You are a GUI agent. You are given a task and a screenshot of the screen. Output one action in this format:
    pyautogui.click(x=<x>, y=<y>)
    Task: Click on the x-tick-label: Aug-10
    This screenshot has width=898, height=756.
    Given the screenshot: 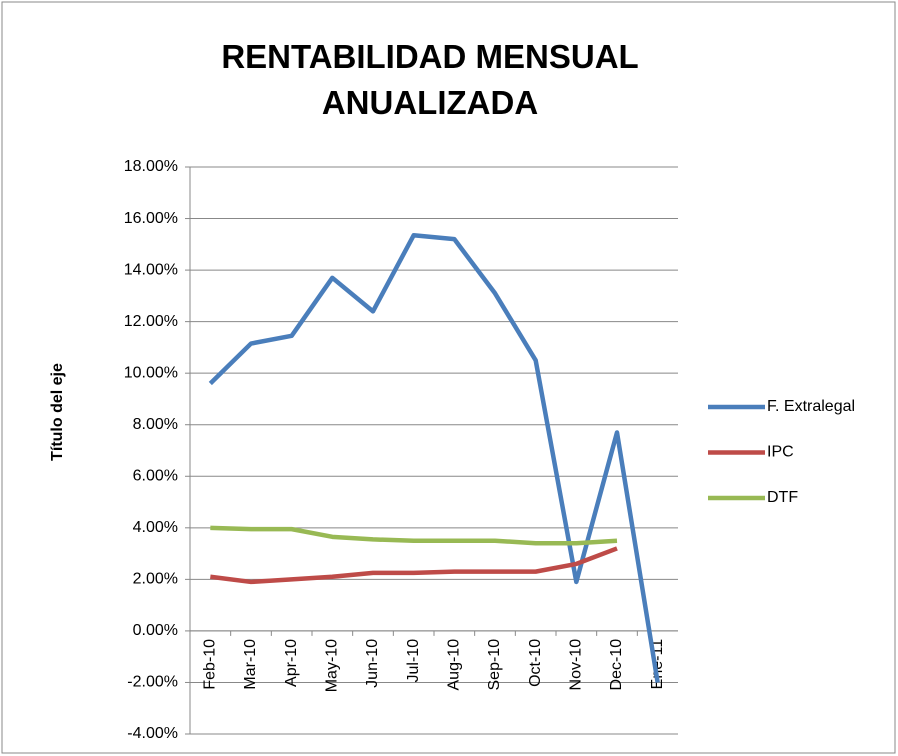 What is the action you would take?
    pyautogui.click(x=454, y=665)
    